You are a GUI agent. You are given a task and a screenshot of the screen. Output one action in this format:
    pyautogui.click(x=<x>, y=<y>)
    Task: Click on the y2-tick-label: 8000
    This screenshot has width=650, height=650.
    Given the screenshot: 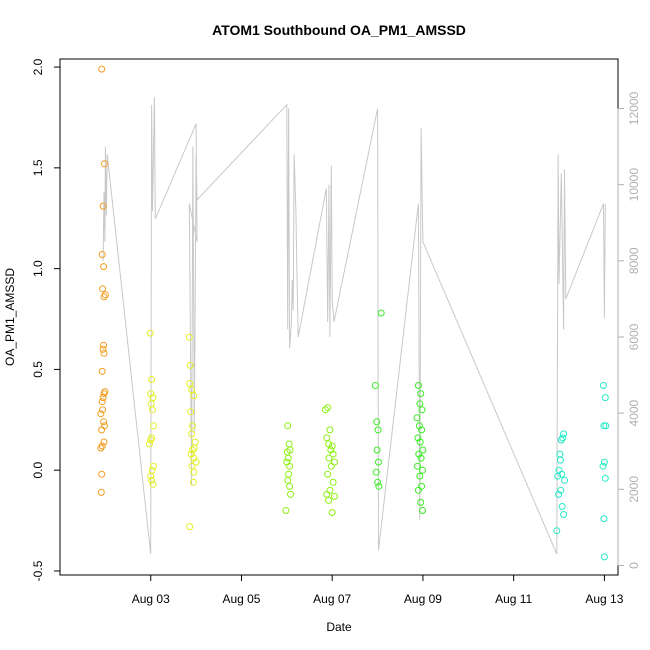 What is the action you would take?
    pyautogui.click(x=634, y=260)
    